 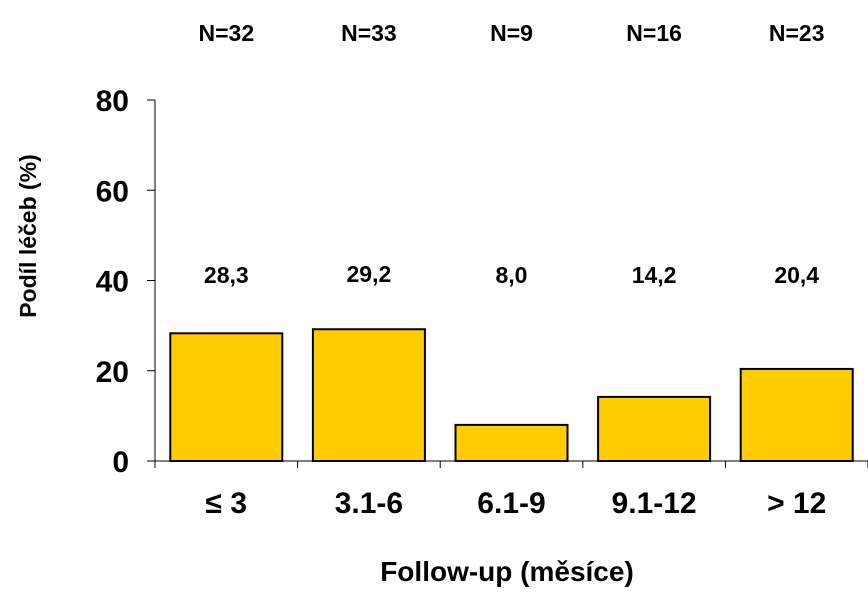 What do you see at coordinates (226, 33) in the screenshot?
I see `sample-size-label: N=32` at bounding box center [226, 33].